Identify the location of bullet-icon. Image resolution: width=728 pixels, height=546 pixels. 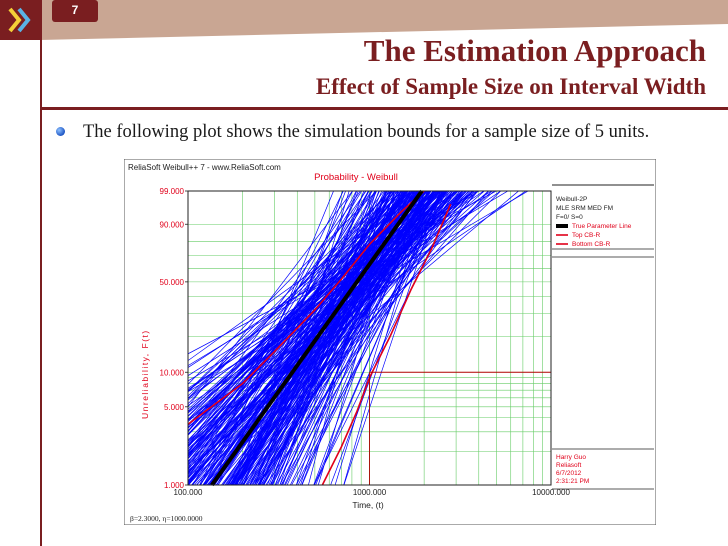
(60, 131).